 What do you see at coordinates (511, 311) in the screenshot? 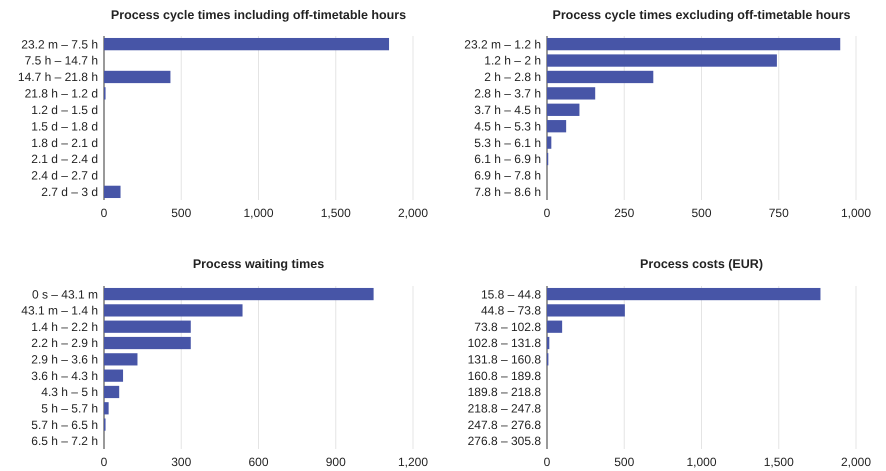
I see `y-tick-label: 44.8 – 73.8` at bounding box center [511, 311].